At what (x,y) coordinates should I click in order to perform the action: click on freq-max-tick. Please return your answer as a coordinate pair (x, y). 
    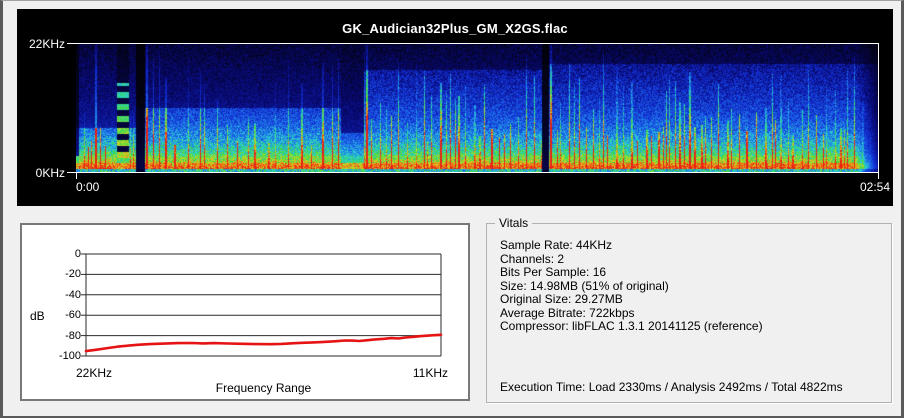
    Looking at the image, I should click on (71, 43).